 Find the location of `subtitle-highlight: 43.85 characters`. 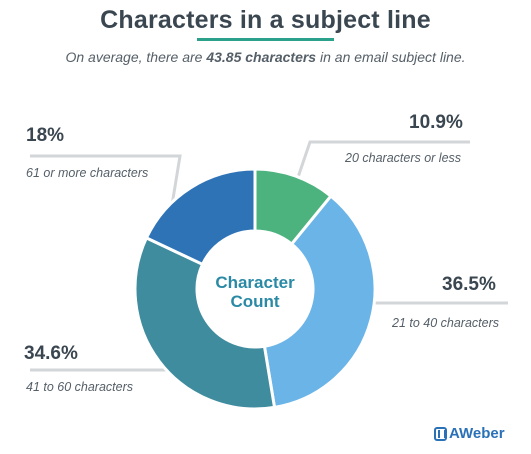

subtitle-highlight: 43.85 characters is located at coordinates (261, 57).